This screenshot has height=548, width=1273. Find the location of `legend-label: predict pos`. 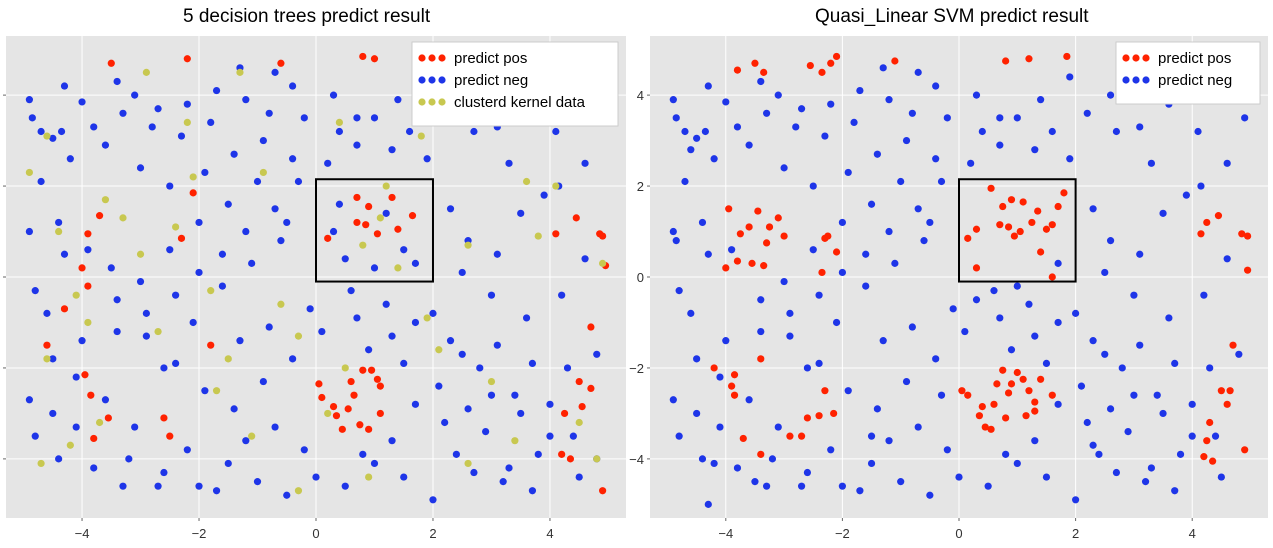

legend-label: predict pos is located at coordinates (490, 58).